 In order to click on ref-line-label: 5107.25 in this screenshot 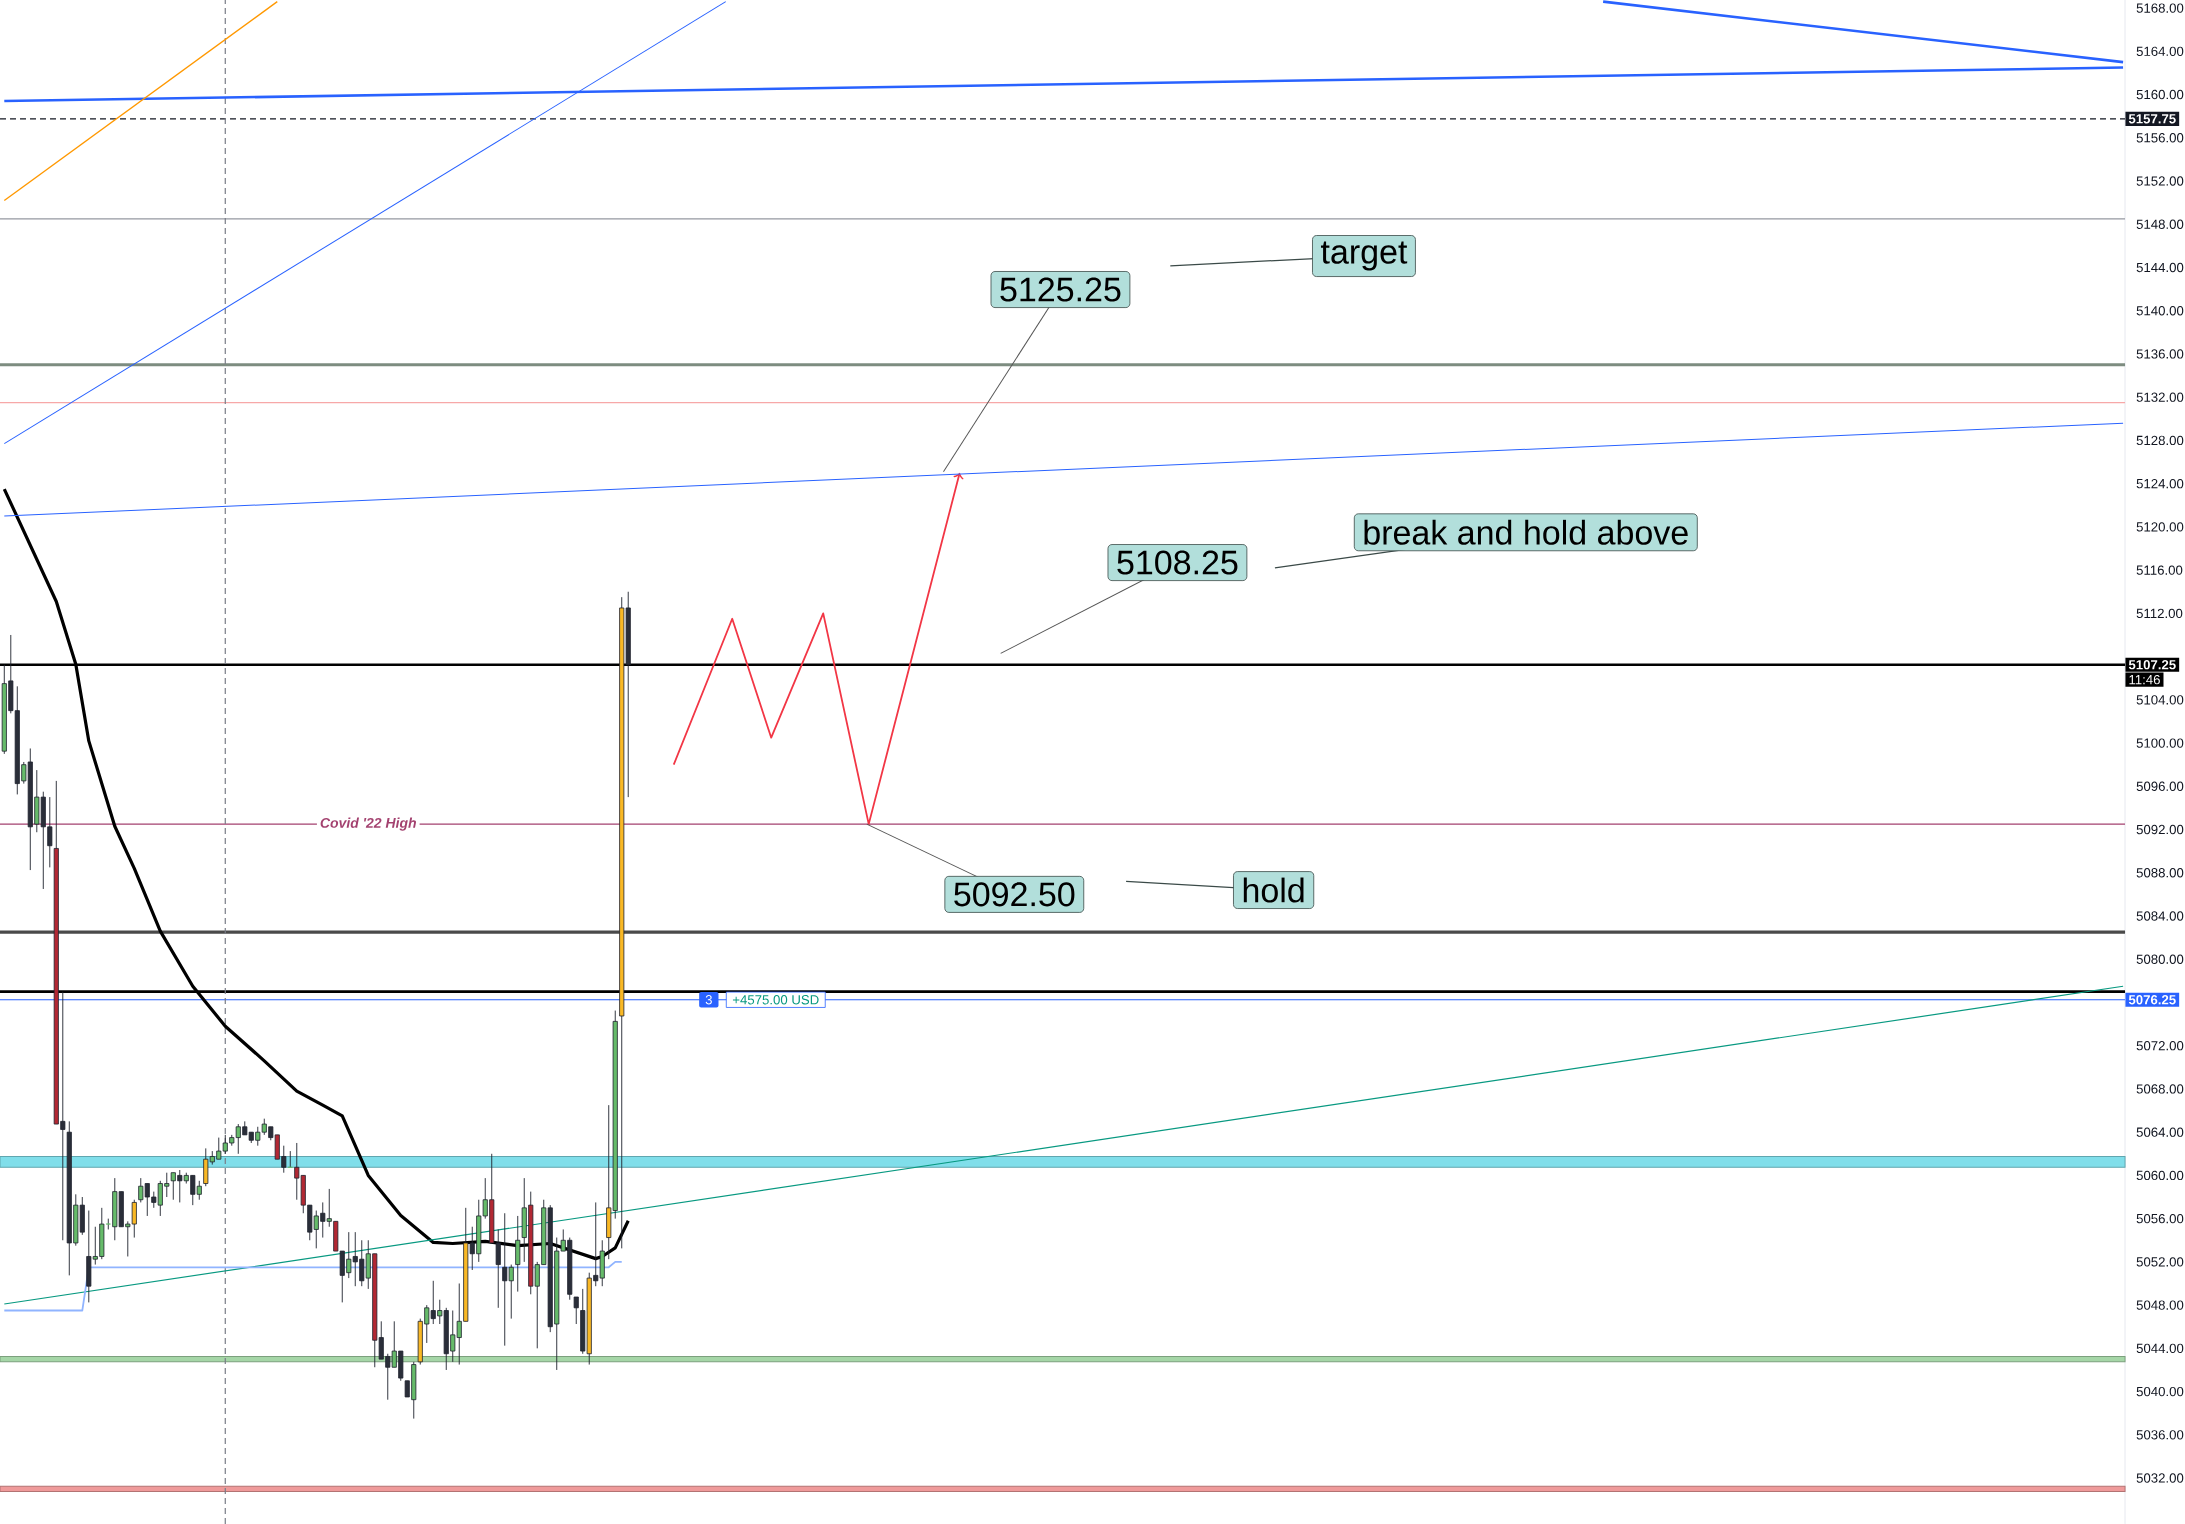, I will do `click(2152, 665)`.